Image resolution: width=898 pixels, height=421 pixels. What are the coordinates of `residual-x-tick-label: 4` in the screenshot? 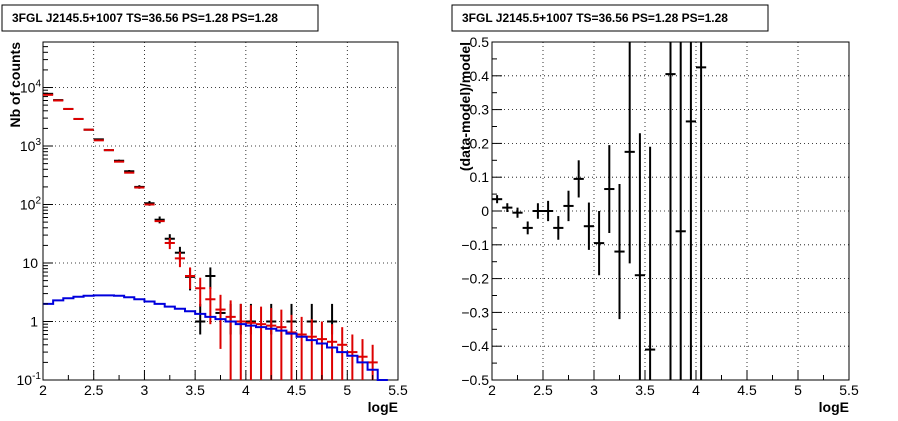 It's located at (696, 390).